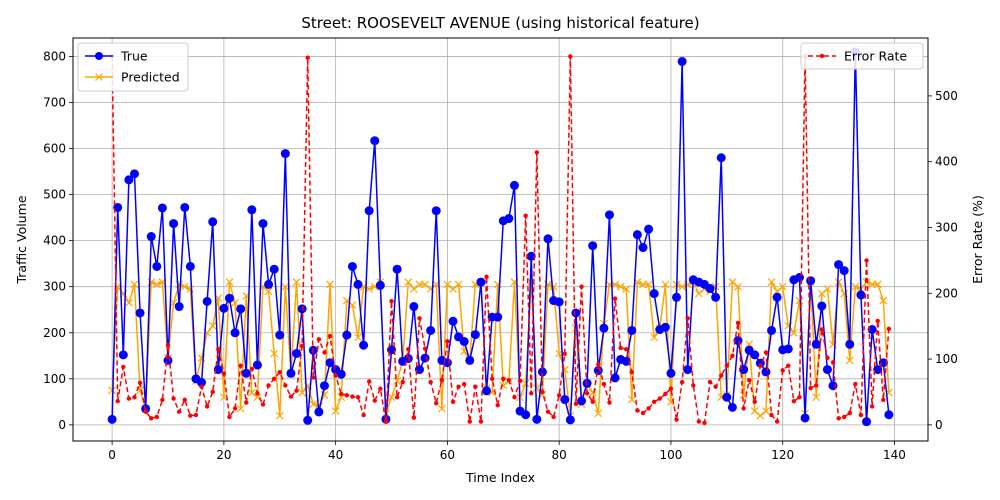  Describe the element at coordinates (99, 56) in the screenshot. I see `legend-marker-true` at that location.